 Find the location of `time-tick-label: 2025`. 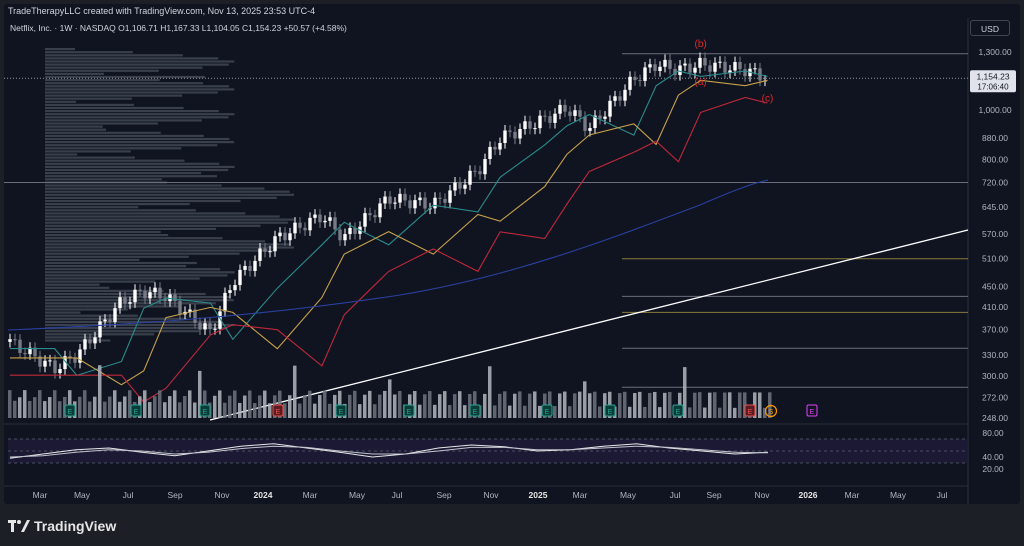

time-tick-label: 2025 is located at coordinates (538, 495).